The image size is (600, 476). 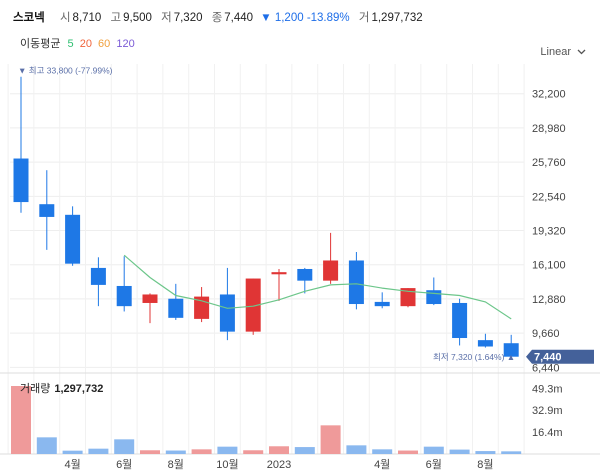 I want to click on ma-line, so click(x=317, y=287).